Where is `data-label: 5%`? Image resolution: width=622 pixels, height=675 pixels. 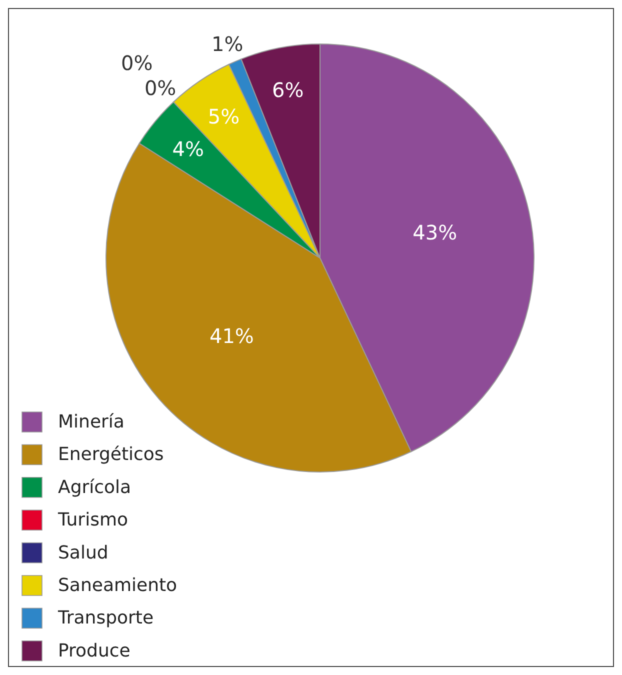
data-label: 5% is located at coordinates (224, 116).